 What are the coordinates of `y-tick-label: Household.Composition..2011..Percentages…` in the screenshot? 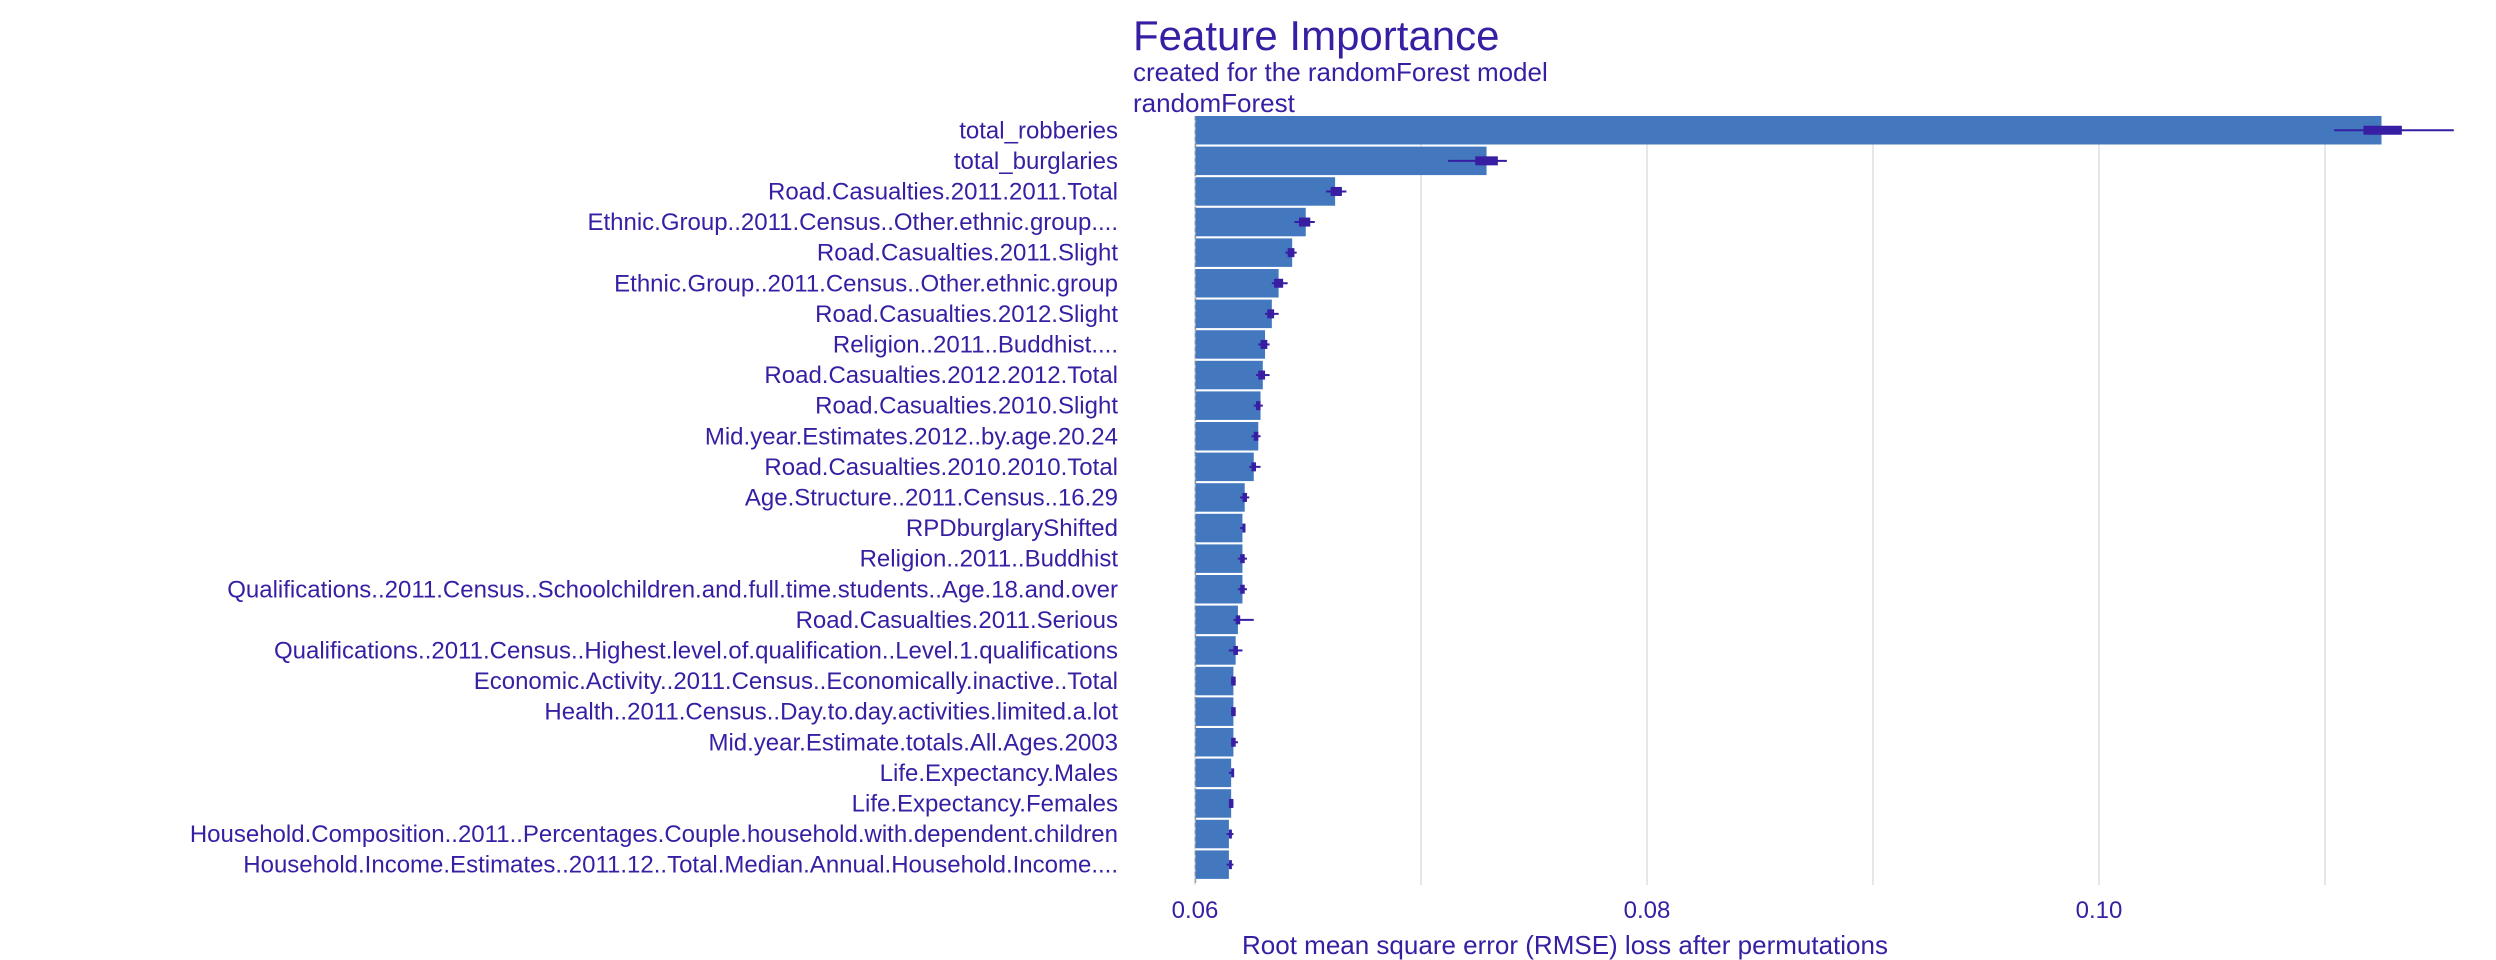 It's located at (654, 834).